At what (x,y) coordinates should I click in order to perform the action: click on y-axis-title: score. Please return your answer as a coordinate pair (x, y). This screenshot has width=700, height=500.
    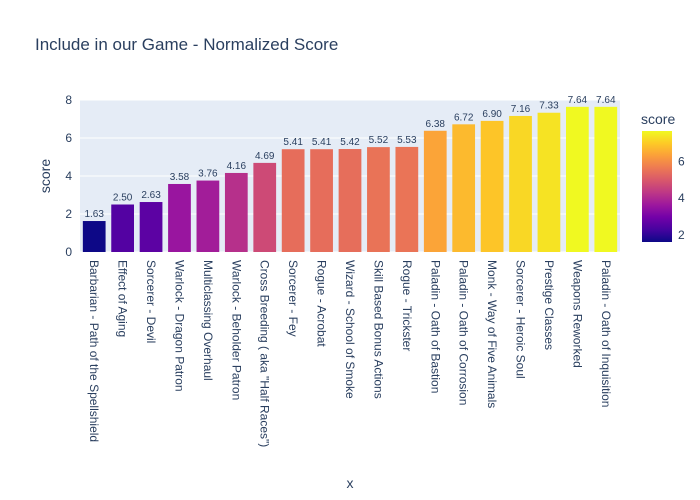
    Looking at the image, I should click on (45, 176).